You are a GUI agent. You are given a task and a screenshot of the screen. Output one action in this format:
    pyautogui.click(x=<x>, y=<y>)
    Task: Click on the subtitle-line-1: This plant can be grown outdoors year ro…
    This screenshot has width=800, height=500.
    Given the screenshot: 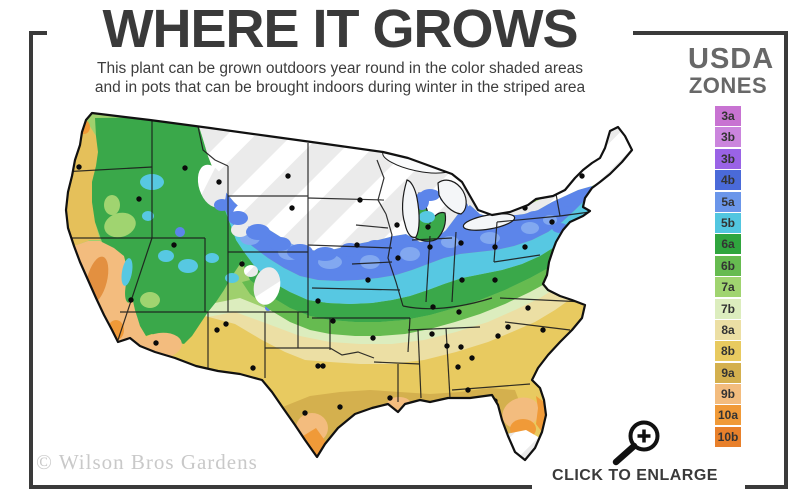 What is the action you would take?
    pyautogui.click(x=340, y=68)
    